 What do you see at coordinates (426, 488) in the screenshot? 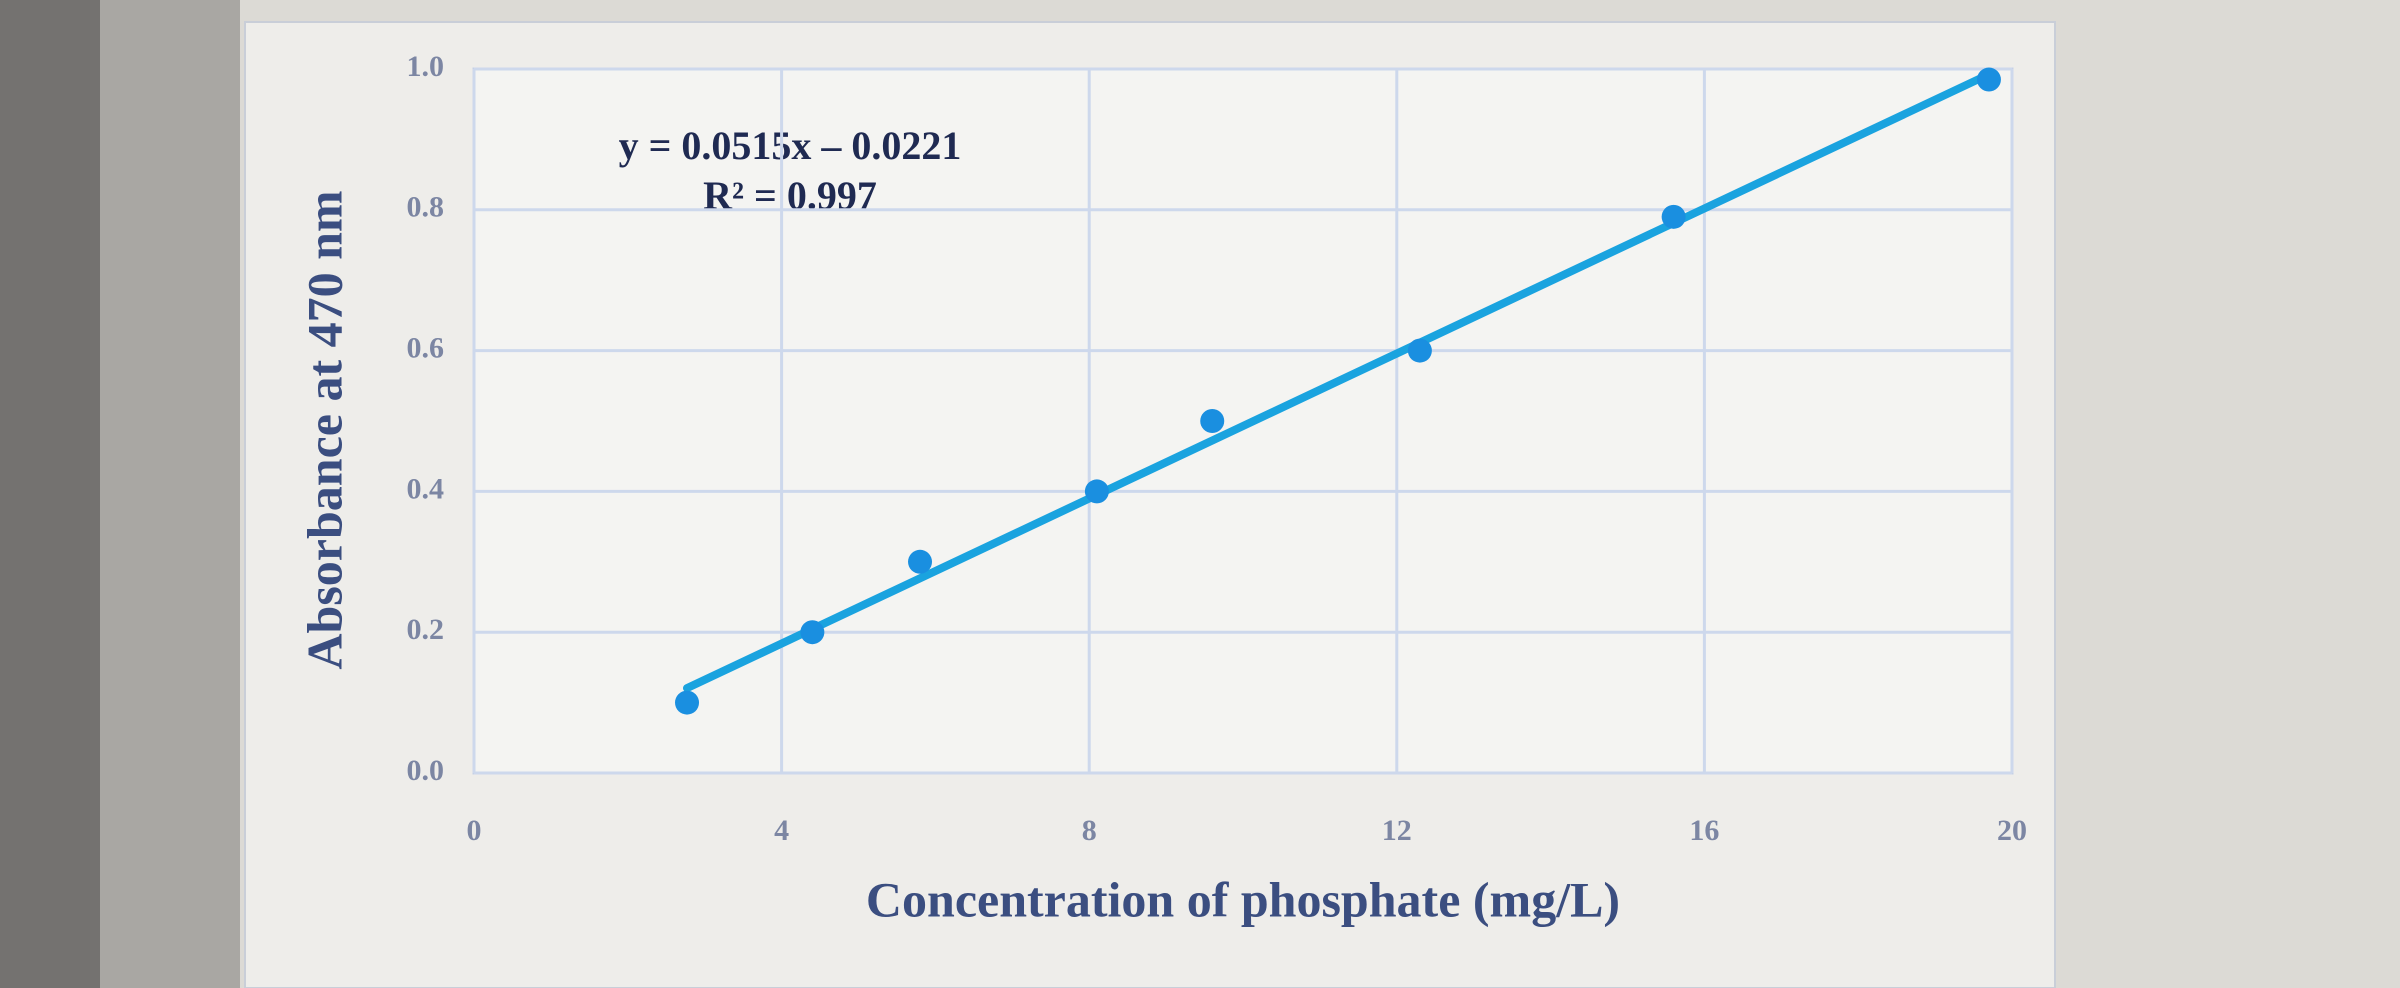
I see `y-tick-label: 0.4` at bounding box center [426, 488].